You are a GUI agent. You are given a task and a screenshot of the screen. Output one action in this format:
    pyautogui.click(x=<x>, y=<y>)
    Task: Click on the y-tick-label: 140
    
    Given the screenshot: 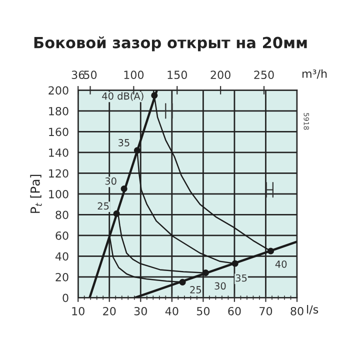 What is the action you would take?
    pyautogui.click(x=58, y=152)
    